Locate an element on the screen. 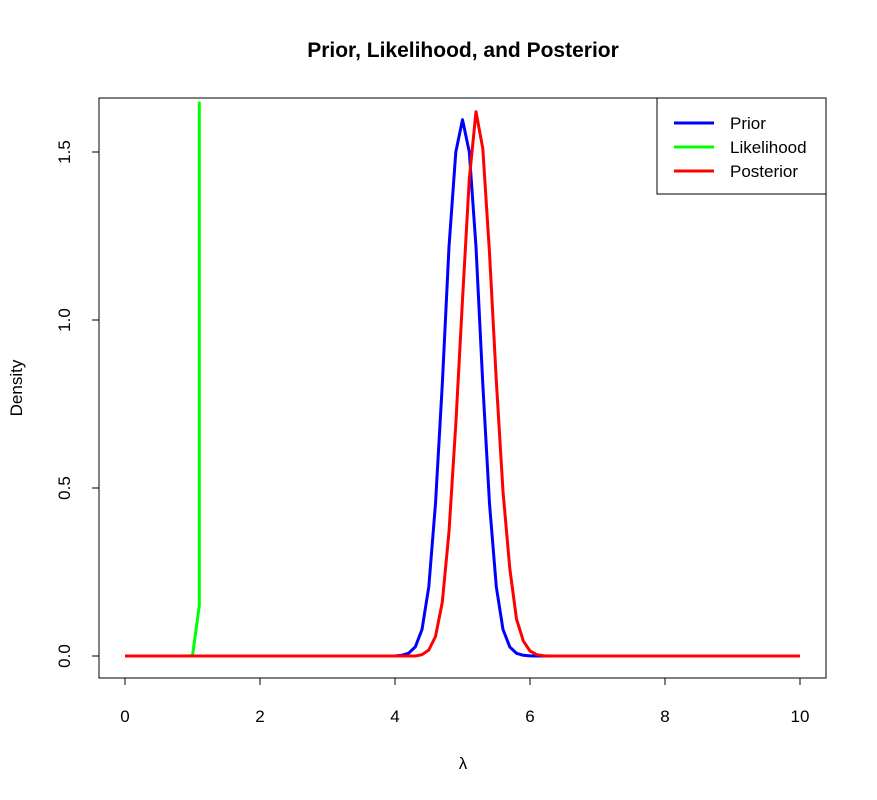 Image resolution: width=877 pixels, height=800 pixels. x-ticks: 0 2 4 6 8 10 is located at coordinates (464, 702).